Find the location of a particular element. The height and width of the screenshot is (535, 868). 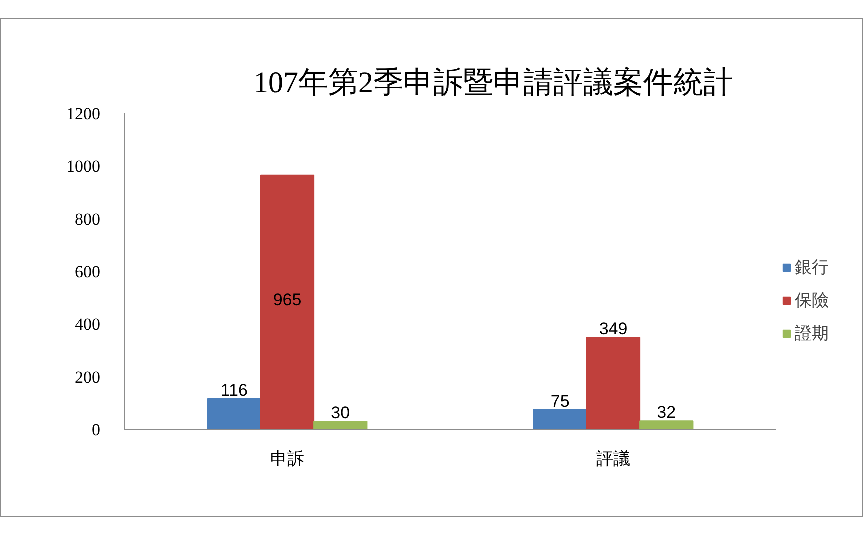

legend-label: 銀行 is located at coordinates (812, 268).